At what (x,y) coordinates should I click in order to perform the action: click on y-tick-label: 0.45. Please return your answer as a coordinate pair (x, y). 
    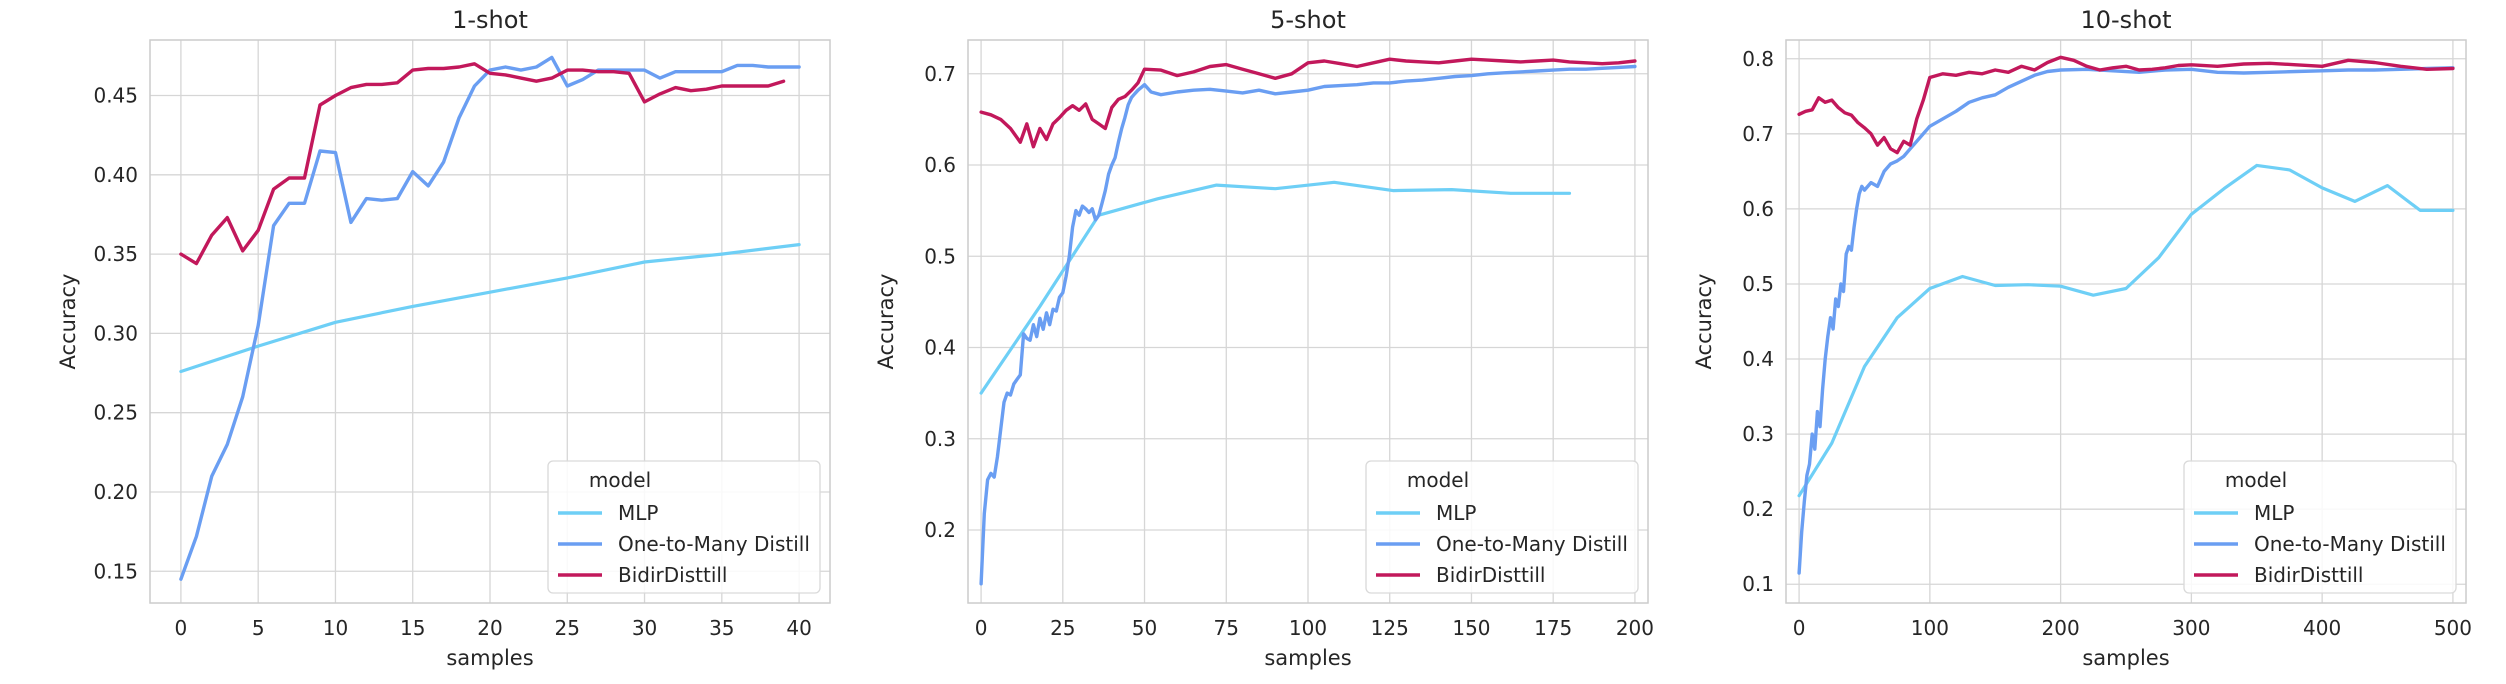
    Looking at the image, I should click on (115, 96).